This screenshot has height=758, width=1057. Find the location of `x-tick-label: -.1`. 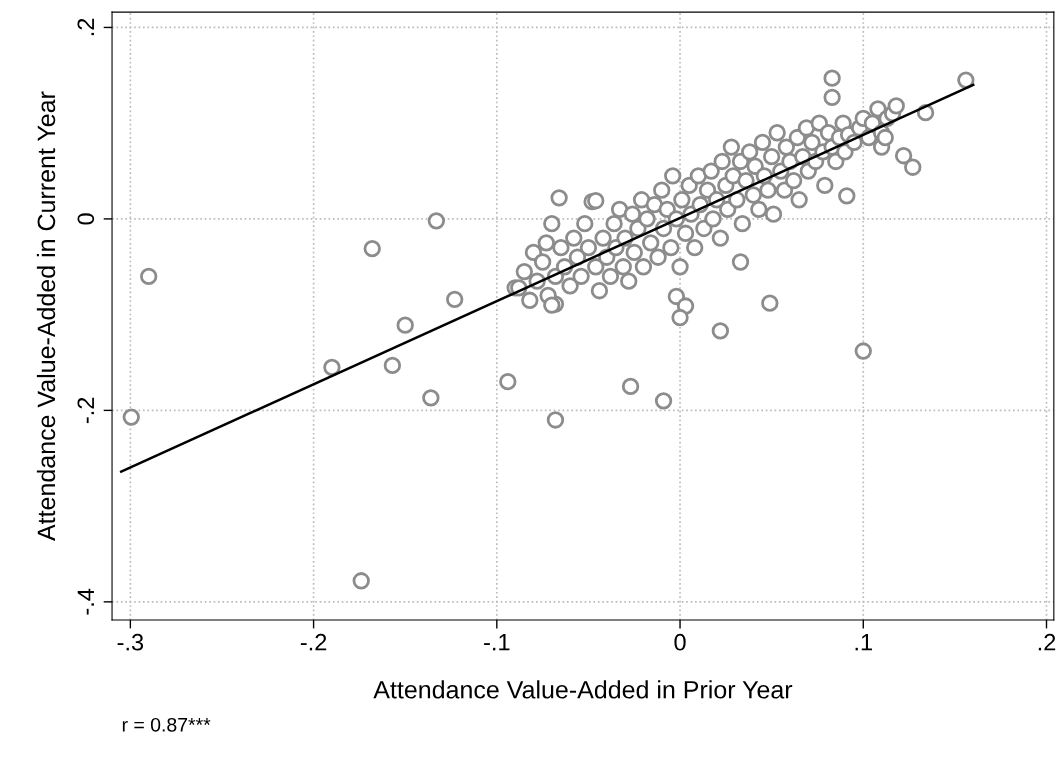

x-tick-label: -.1 is located at coordinates (497, 642).